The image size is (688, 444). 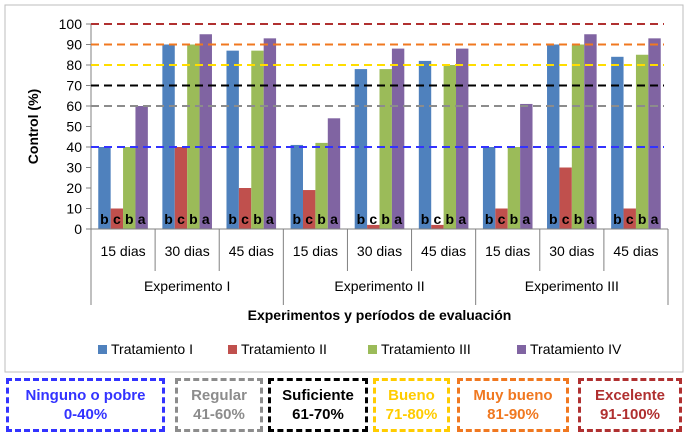 What do you see at coordinates (576, 349) in the screenshot?
I see `legend-label: Tratamiento IV` at bounding box center [576, 349].